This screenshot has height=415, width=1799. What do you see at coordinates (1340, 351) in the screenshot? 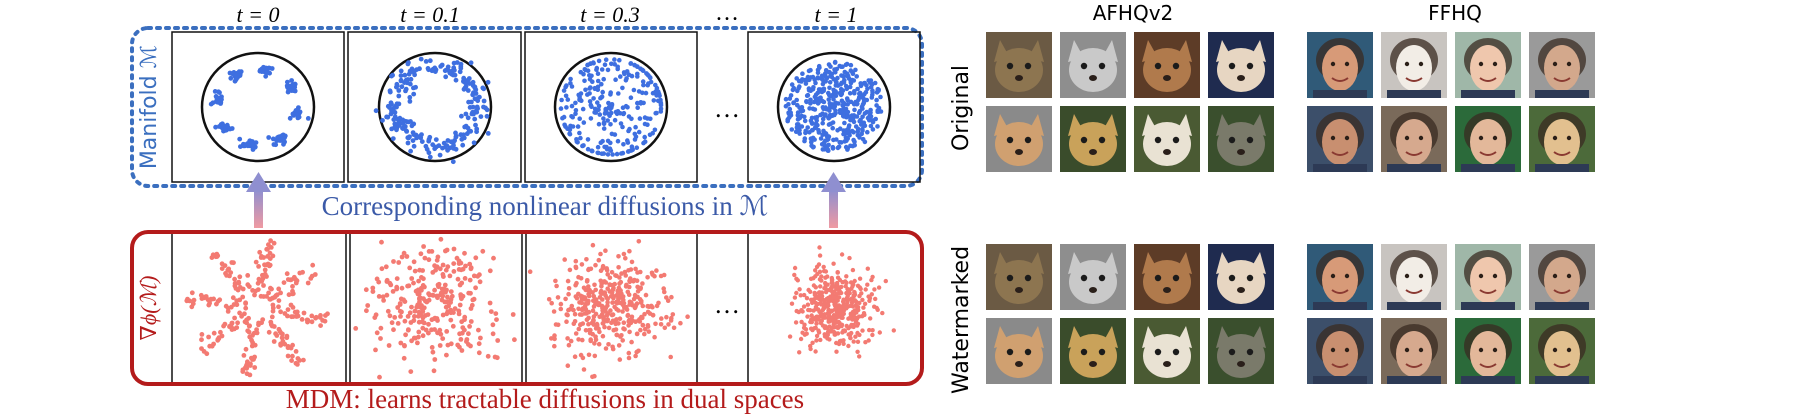
I see `sample-image-bearded-man` at bounding box center [1340, 351].